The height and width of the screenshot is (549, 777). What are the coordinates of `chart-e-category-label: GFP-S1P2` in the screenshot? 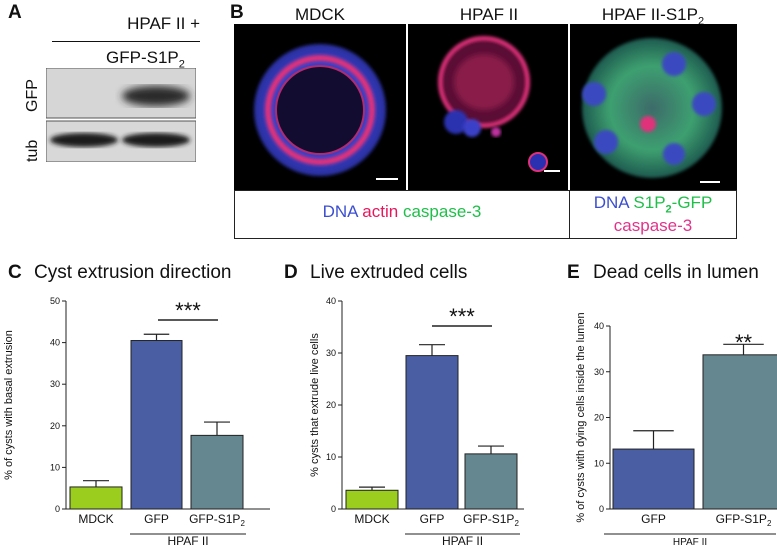 It's located at (744, 520).